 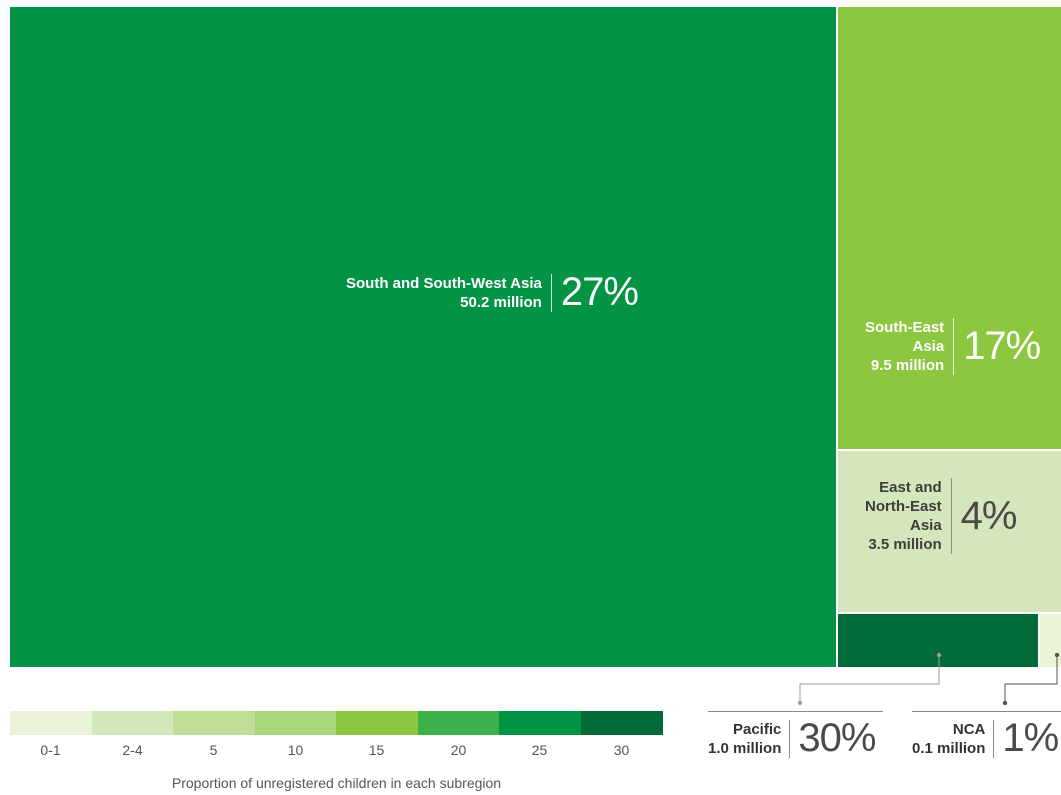 What do you see at coordinates (925, 525) in the screenshot?
I see `label-east-and-north-east-asia-name-line3: Asia` at bounding box center [925, 525].